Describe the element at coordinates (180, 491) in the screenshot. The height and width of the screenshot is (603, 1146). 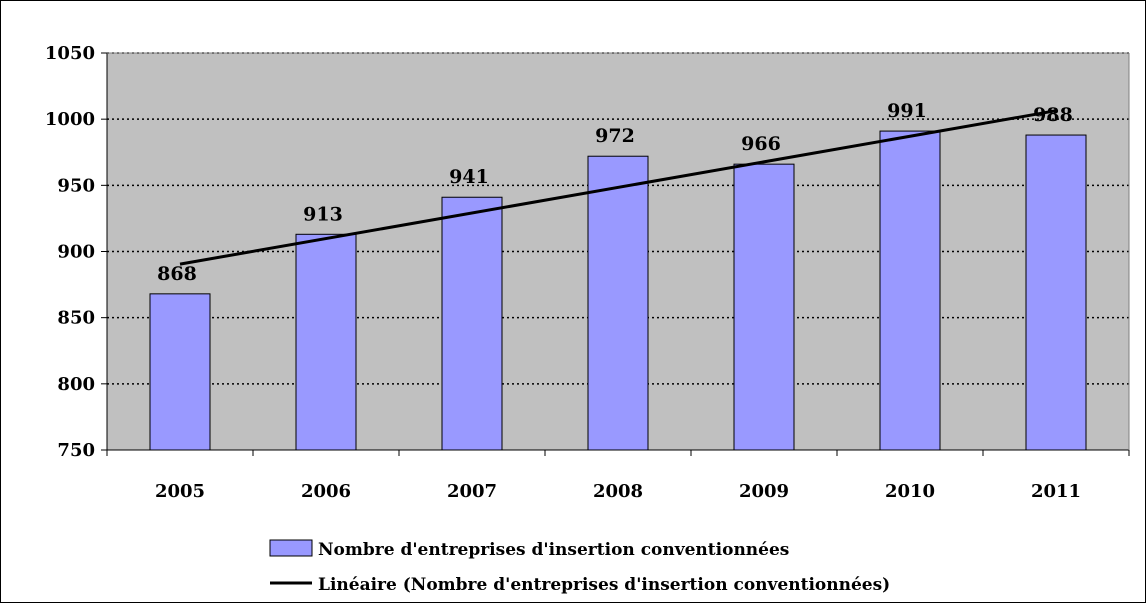
I see `x-tick-label-2005: 2005` at that location.